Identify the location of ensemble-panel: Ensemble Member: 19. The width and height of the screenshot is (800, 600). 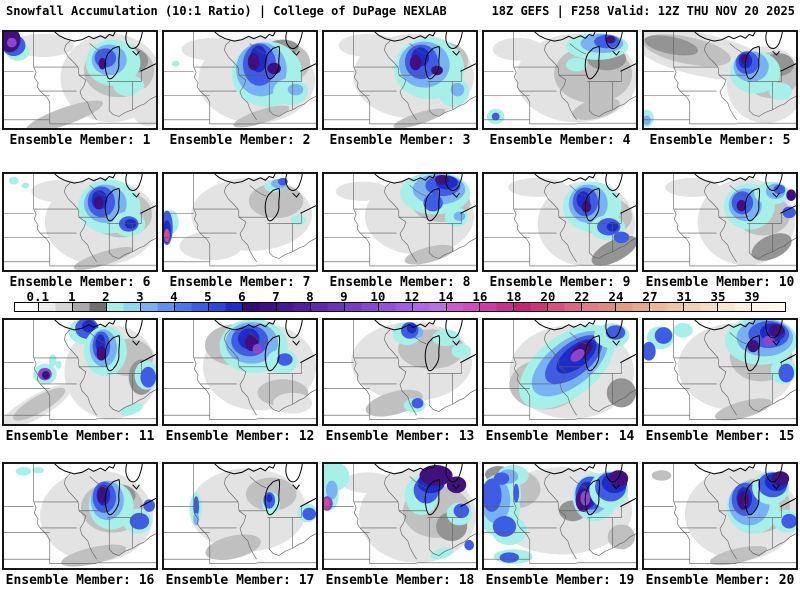
(560, 525).